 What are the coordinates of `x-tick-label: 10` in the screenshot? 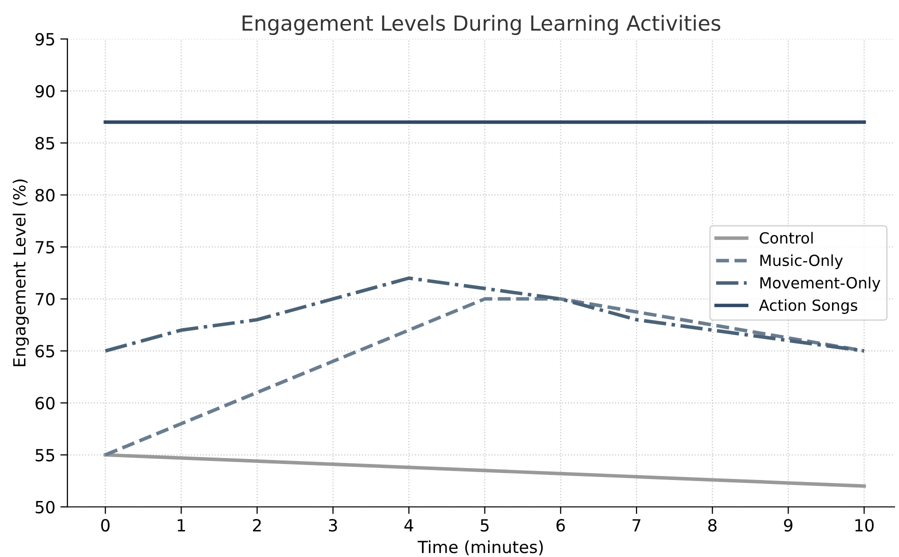 It's located at (864, 525).